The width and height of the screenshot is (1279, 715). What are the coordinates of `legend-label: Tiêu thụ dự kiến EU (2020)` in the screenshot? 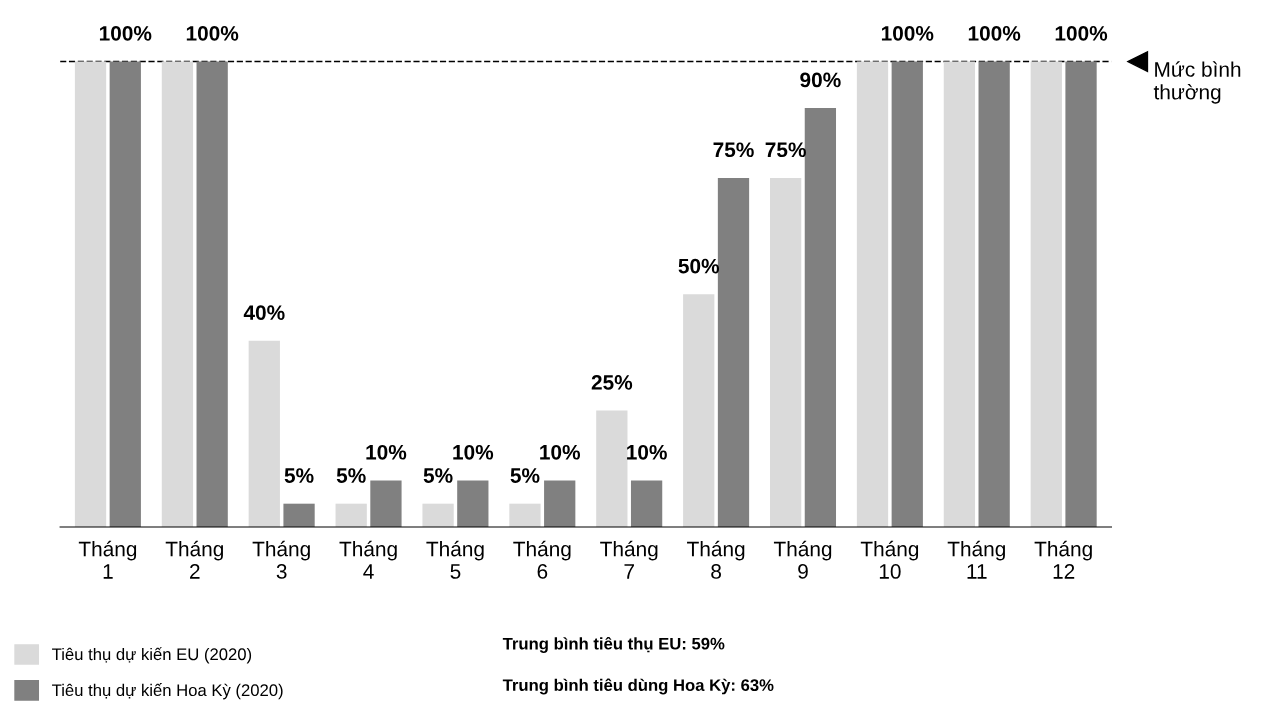 It's located at (152, 655).